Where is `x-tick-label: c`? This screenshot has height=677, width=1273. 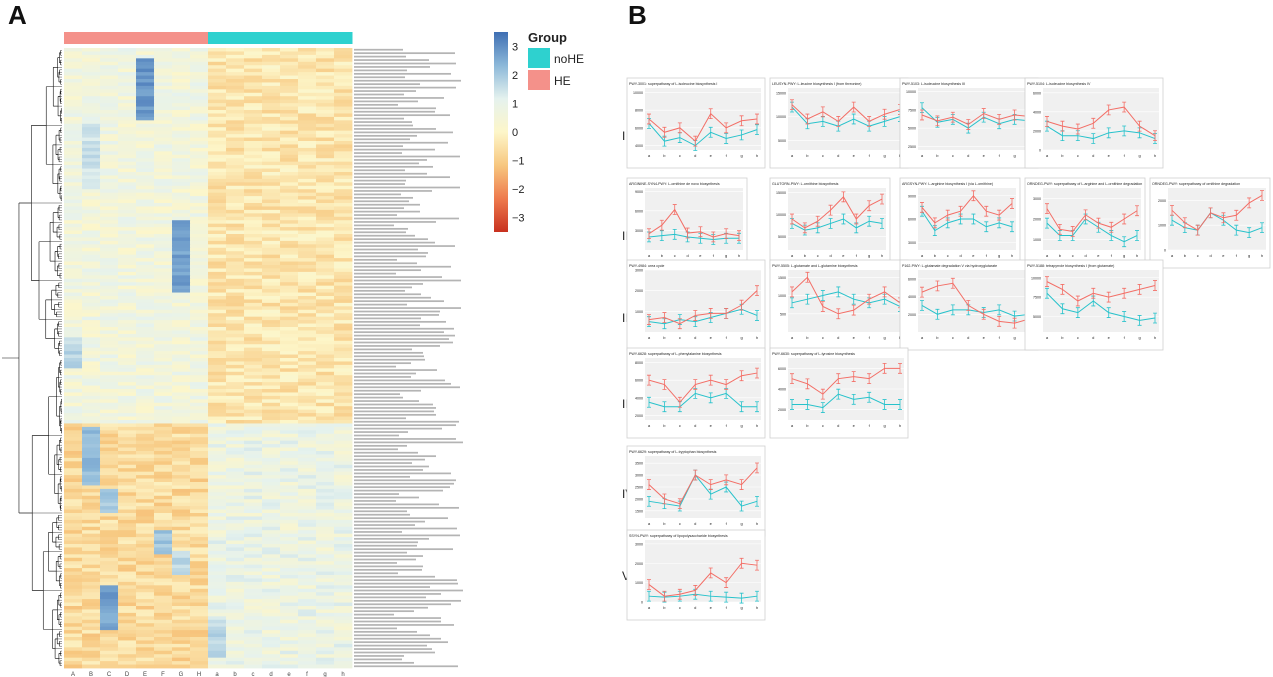
x-tick-label: c is located at coordinates (823, 337).